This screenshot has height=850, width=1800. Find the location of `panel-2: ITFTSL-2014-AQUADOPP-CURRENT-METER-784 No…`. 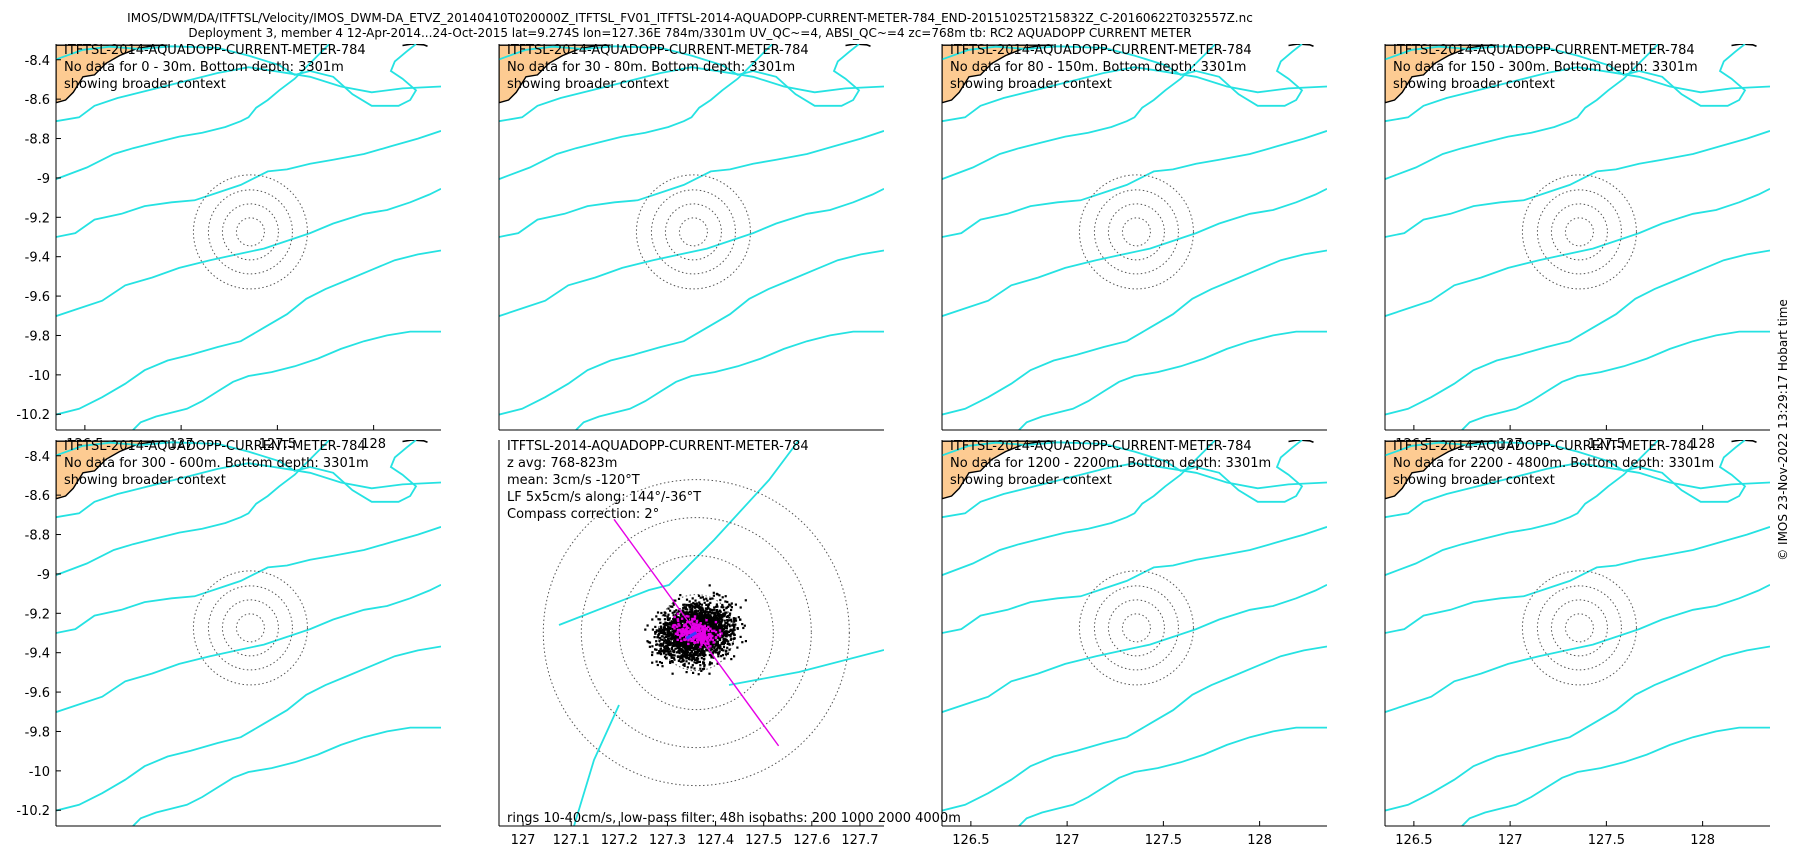

panel-2: ITFTSL-2014-AQUADOPP-CURRENT-METER-784 No… is located at coordinates (691, 237).